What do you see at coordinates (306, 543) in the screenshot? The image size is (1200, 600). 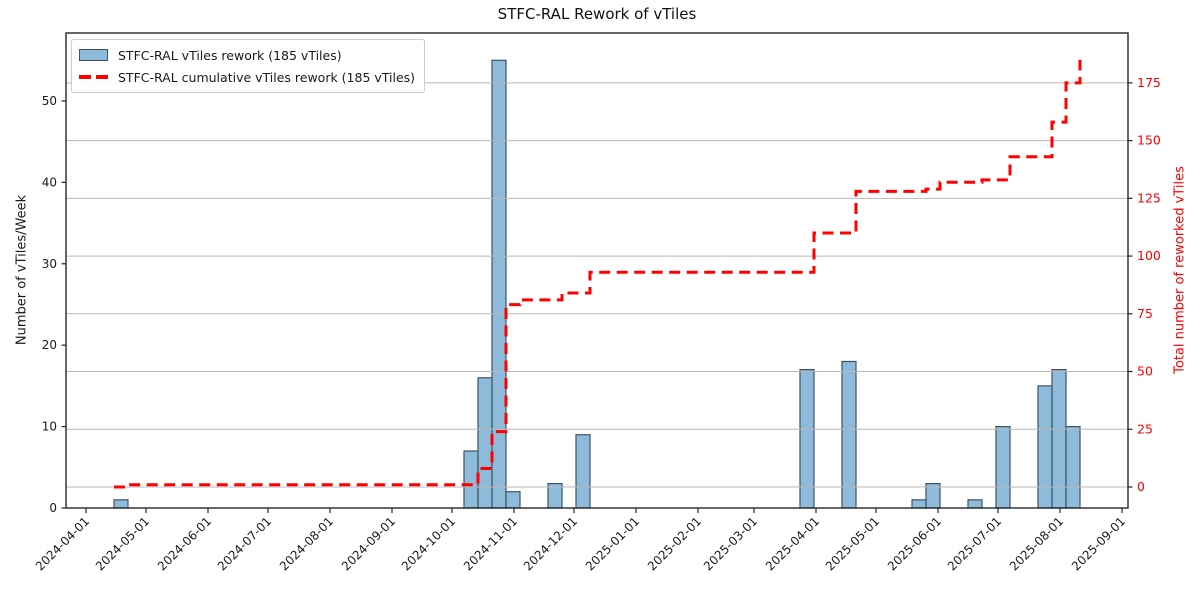 I see `x-tick-label: 2024-08-01` at bounding box center [306, 543].